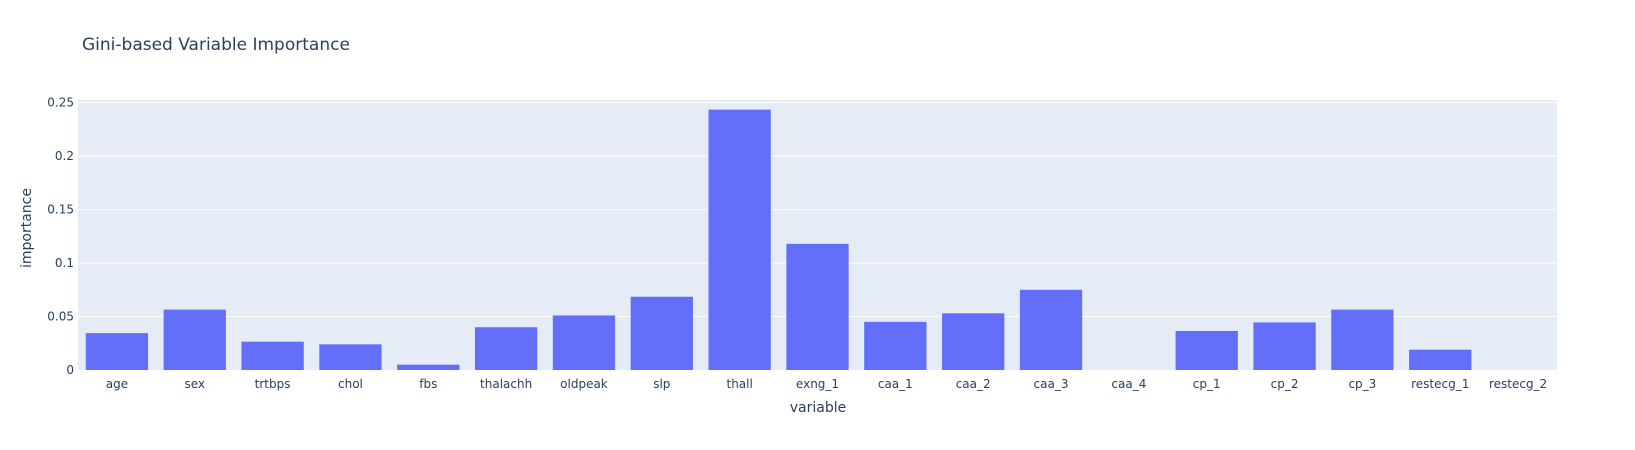 The height and width of the screenshot is (450, 1635). What do you see at coordinates (194, 339) in the screenshot?
I see `bar-sex` at bounding box center [194, 339].